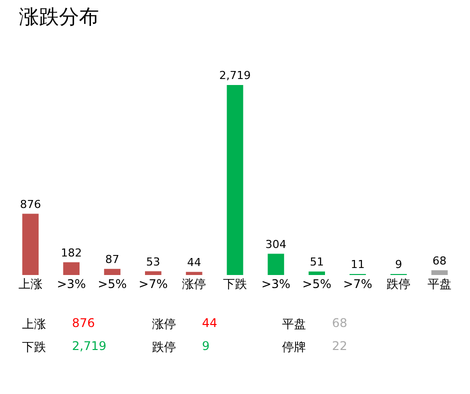  Describe the element at coordinates (164, 347) in the screenshot. I see `text: 跌停` at that location.